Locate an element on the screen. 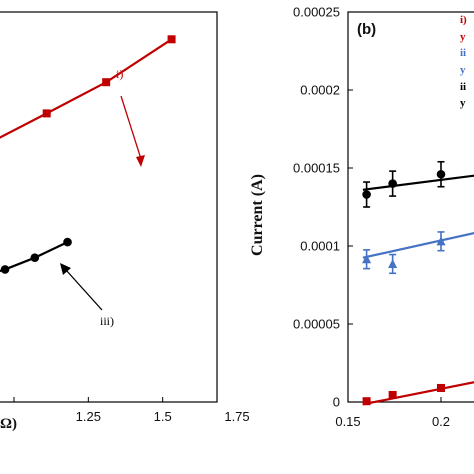 The image size is (474, 474). panel-a-arrowhead-iii is located at coordinates (65, 269).